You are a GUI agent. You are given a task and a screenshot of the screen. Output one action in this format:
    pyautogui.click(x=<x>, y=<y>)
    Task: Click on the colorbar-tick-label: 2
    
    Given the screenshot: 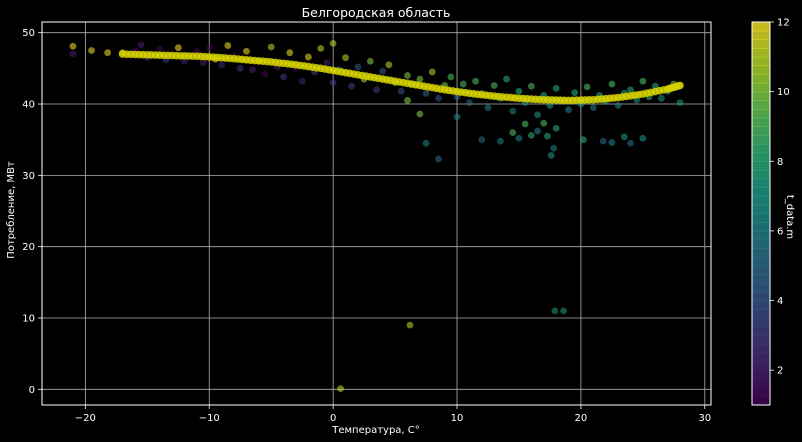 What is the action you would take?
    pyautogui.click(x=780, y=371)
    